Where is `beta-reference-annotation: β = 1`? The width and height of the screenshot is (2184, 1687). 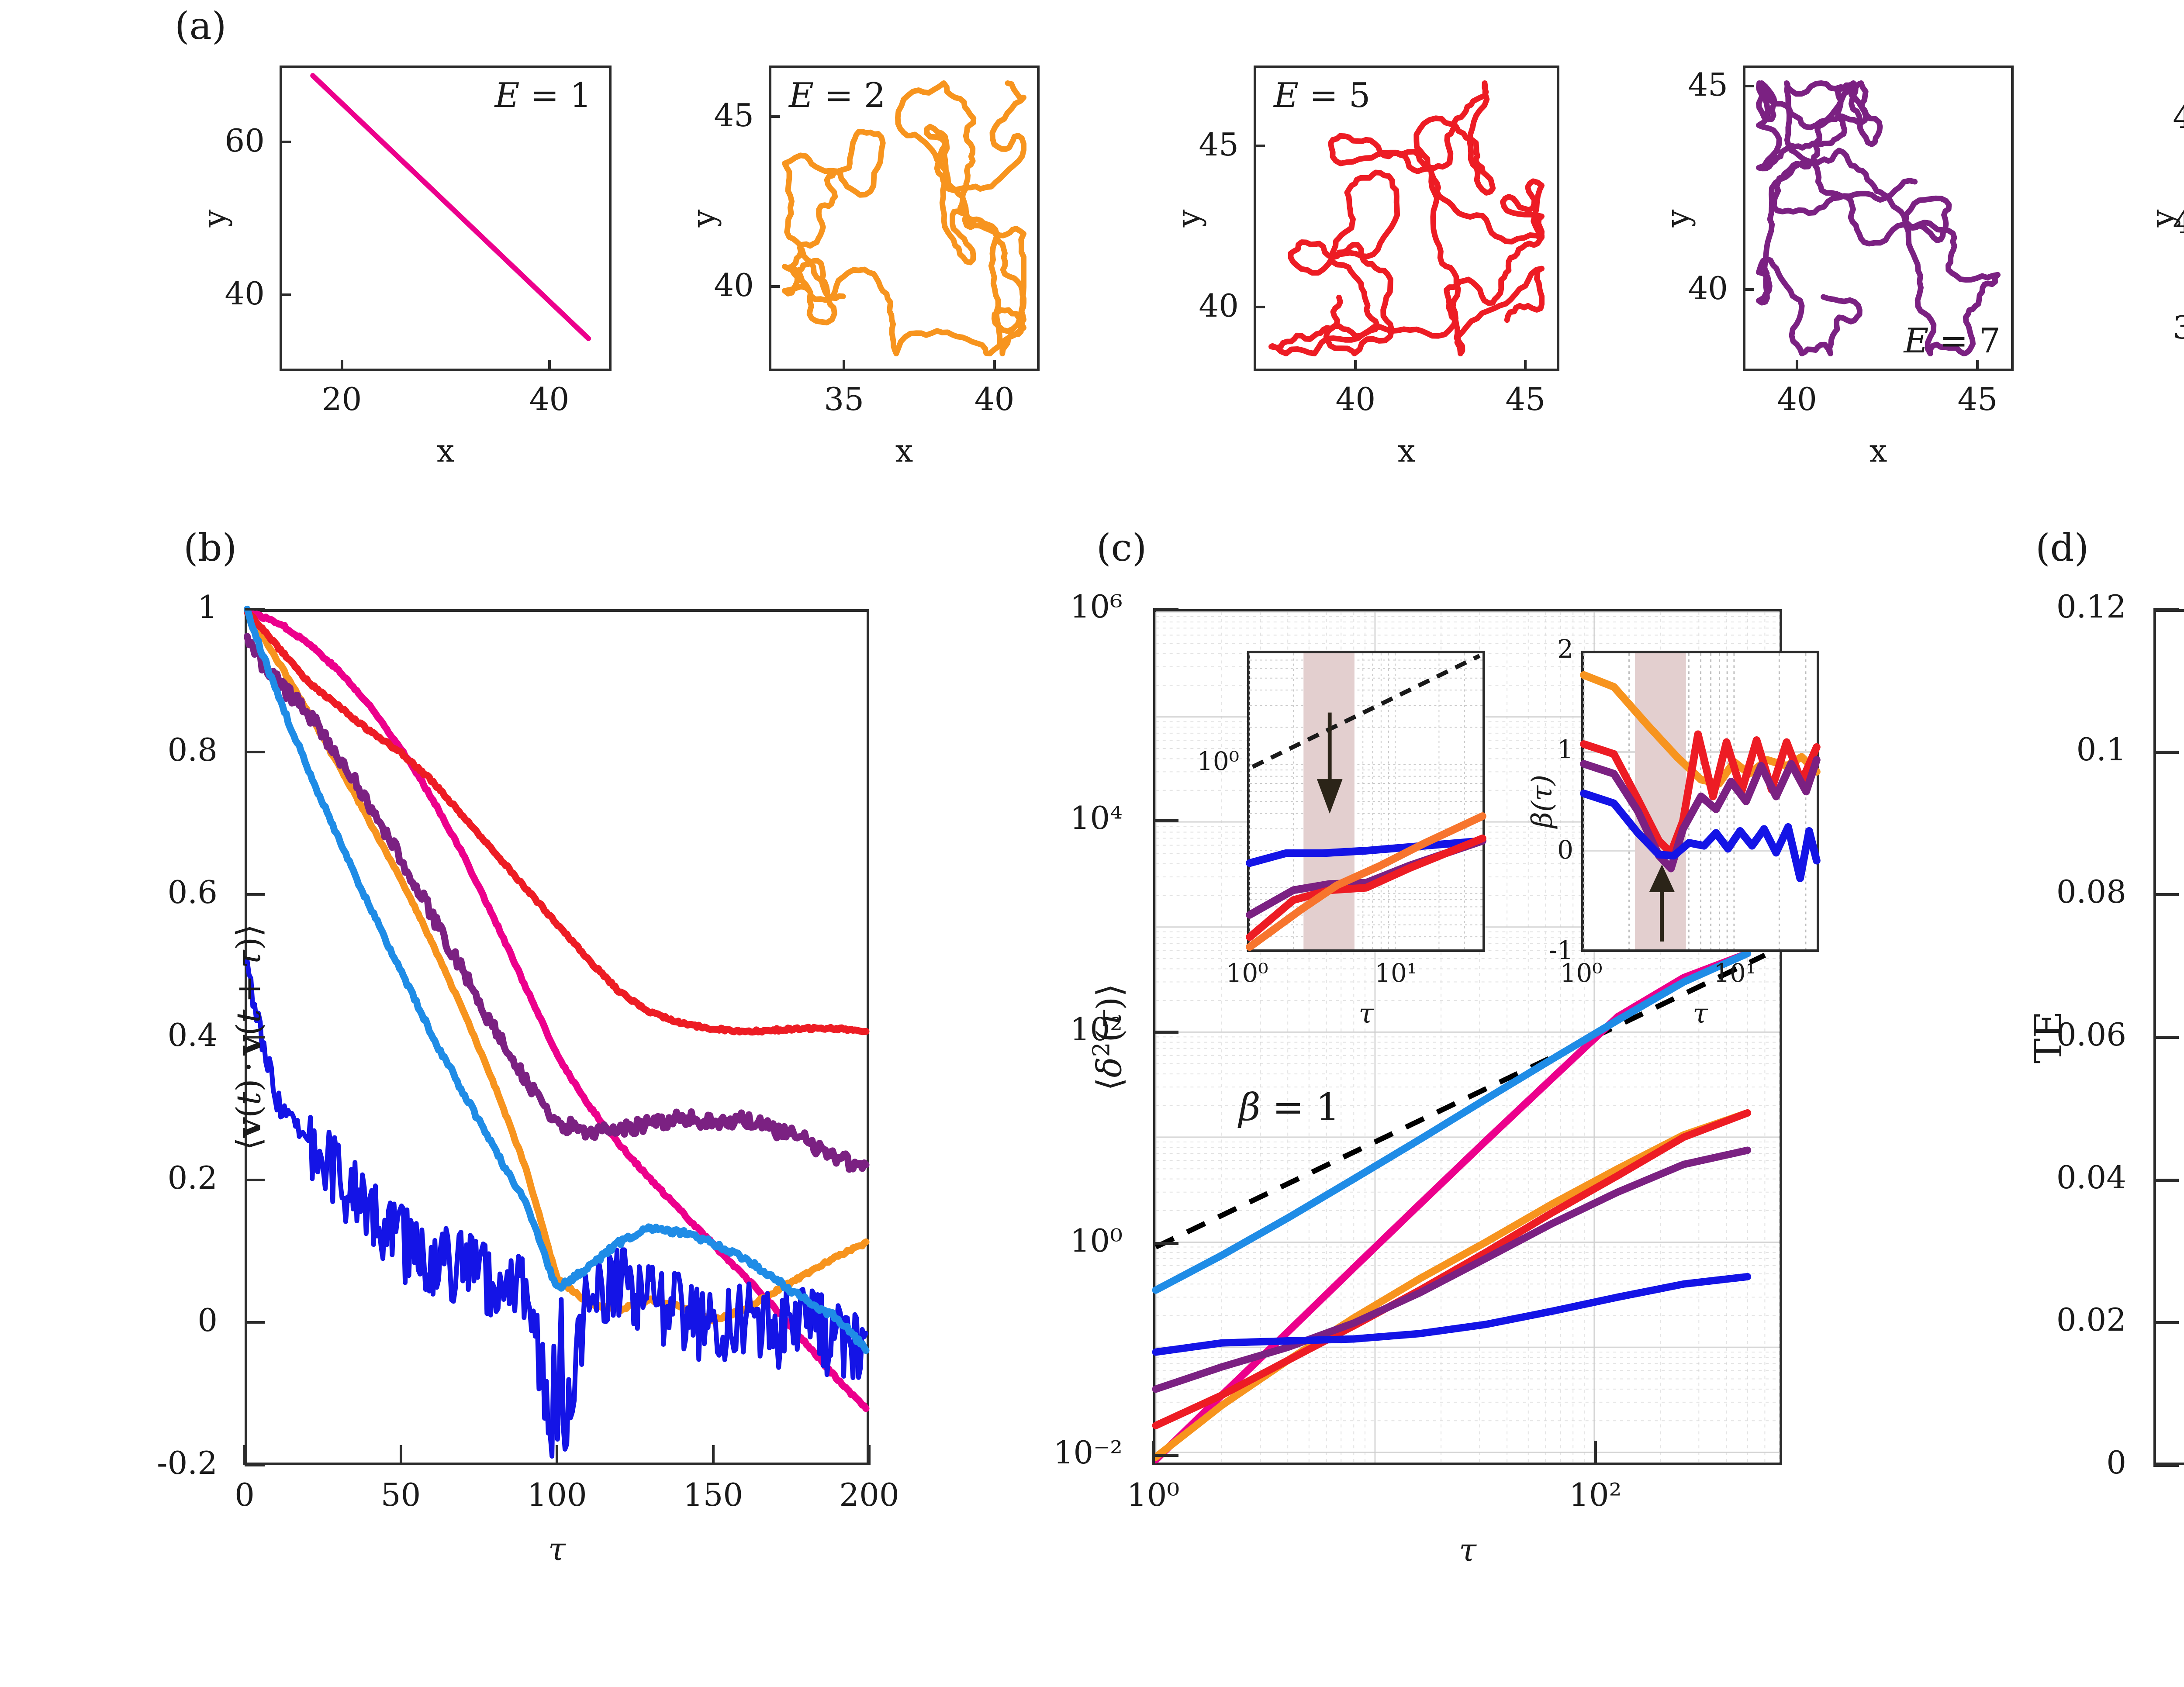
beta-reference-annotation: β = 1 is located at coordinates (1289, 1107).